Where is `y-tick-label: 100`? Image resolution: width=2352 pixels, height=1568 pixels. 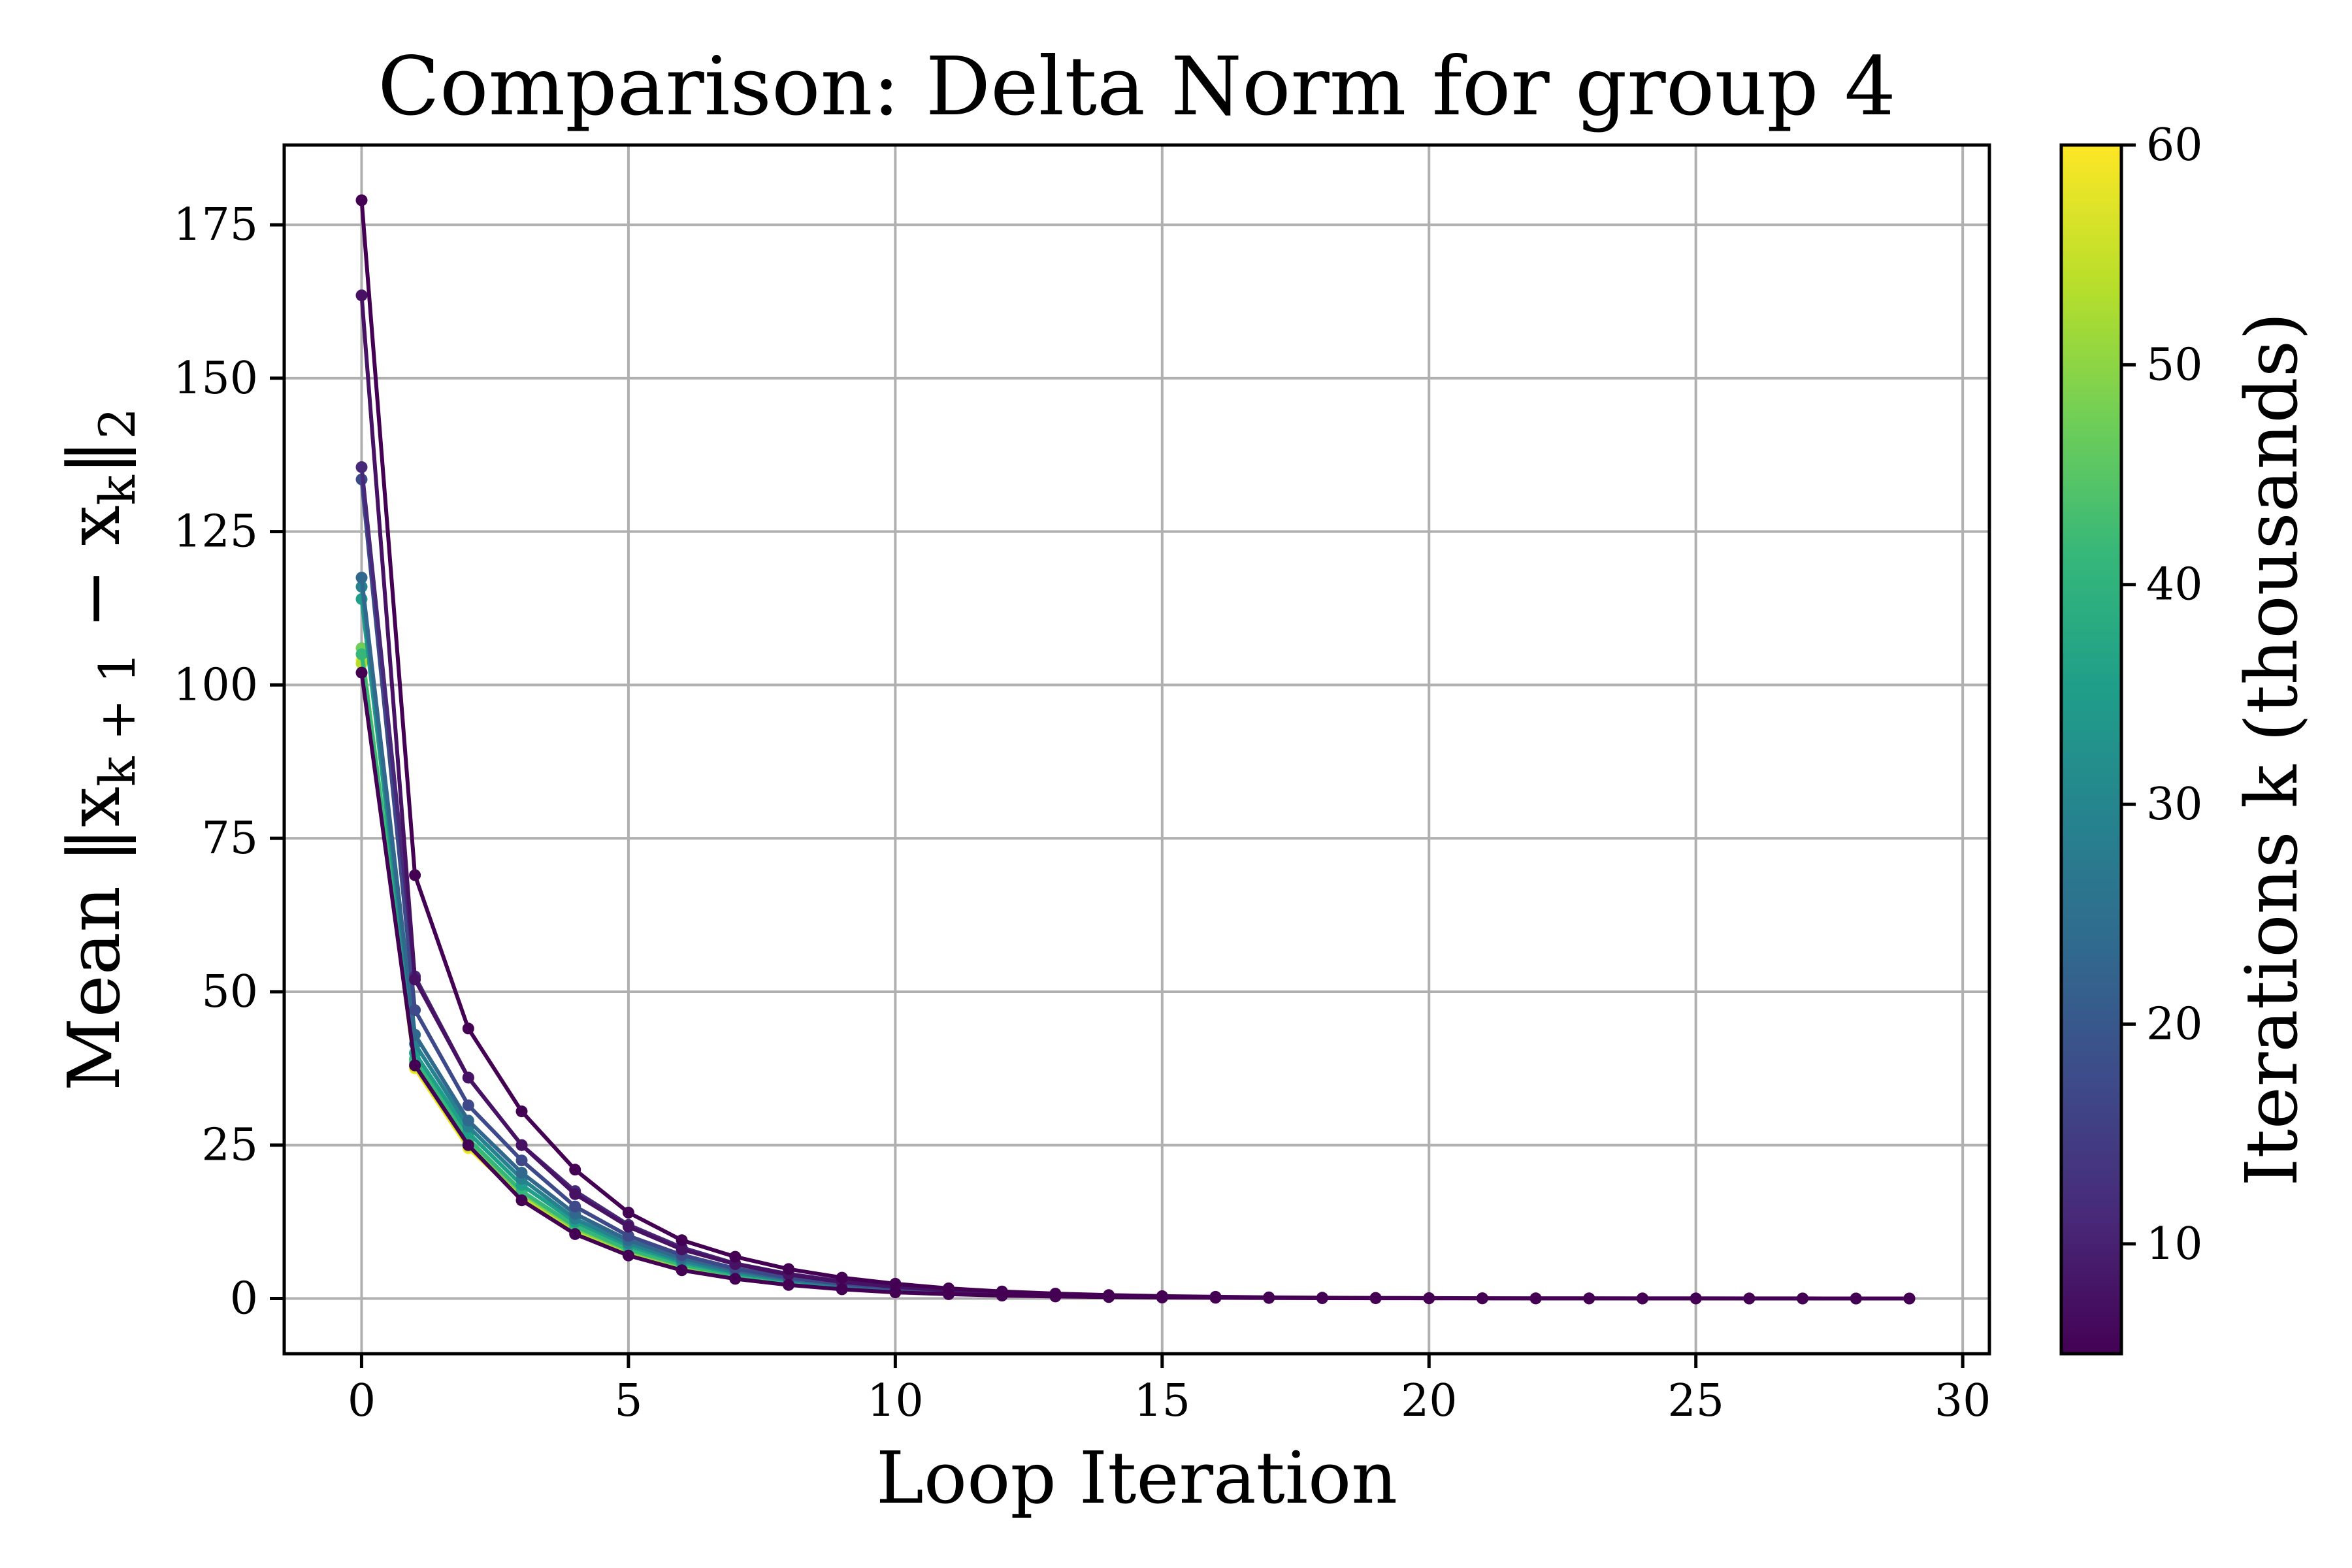
y-tick-label: 100 is located at coordinates (215, 685).